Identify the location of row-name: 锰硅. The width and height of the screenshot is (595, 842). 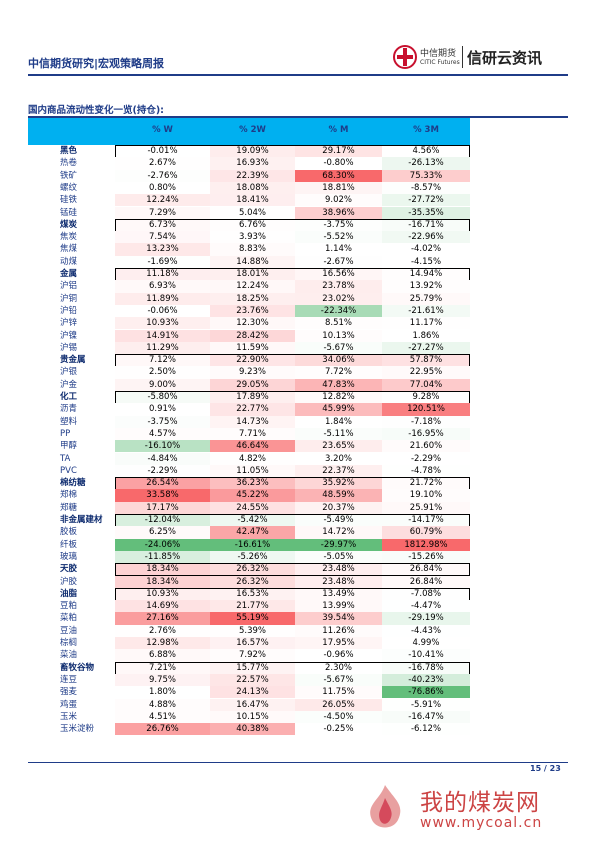
(69, 212).